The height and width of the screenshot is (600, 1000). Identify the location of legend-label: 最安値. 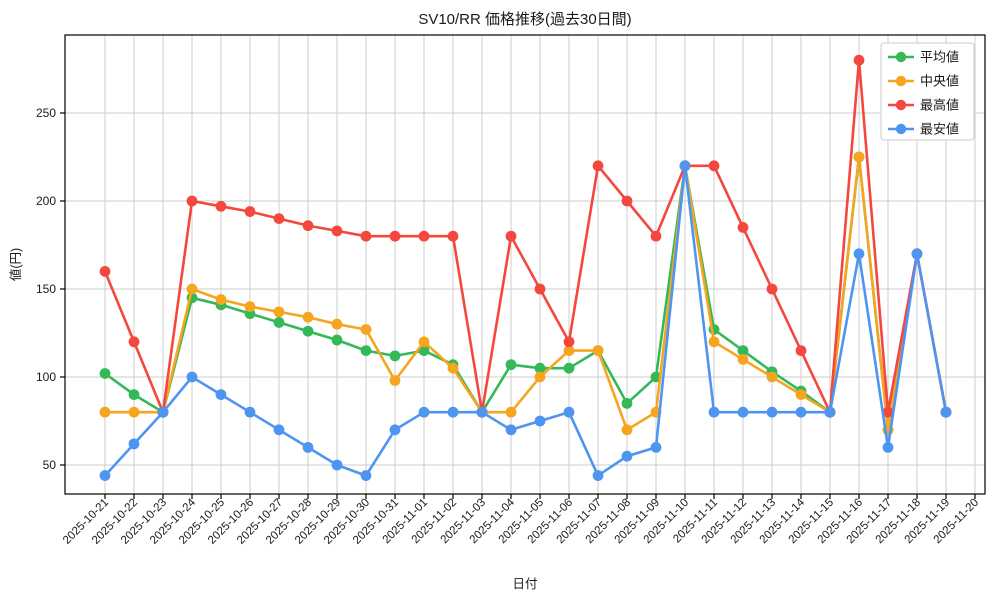
(939, 129).